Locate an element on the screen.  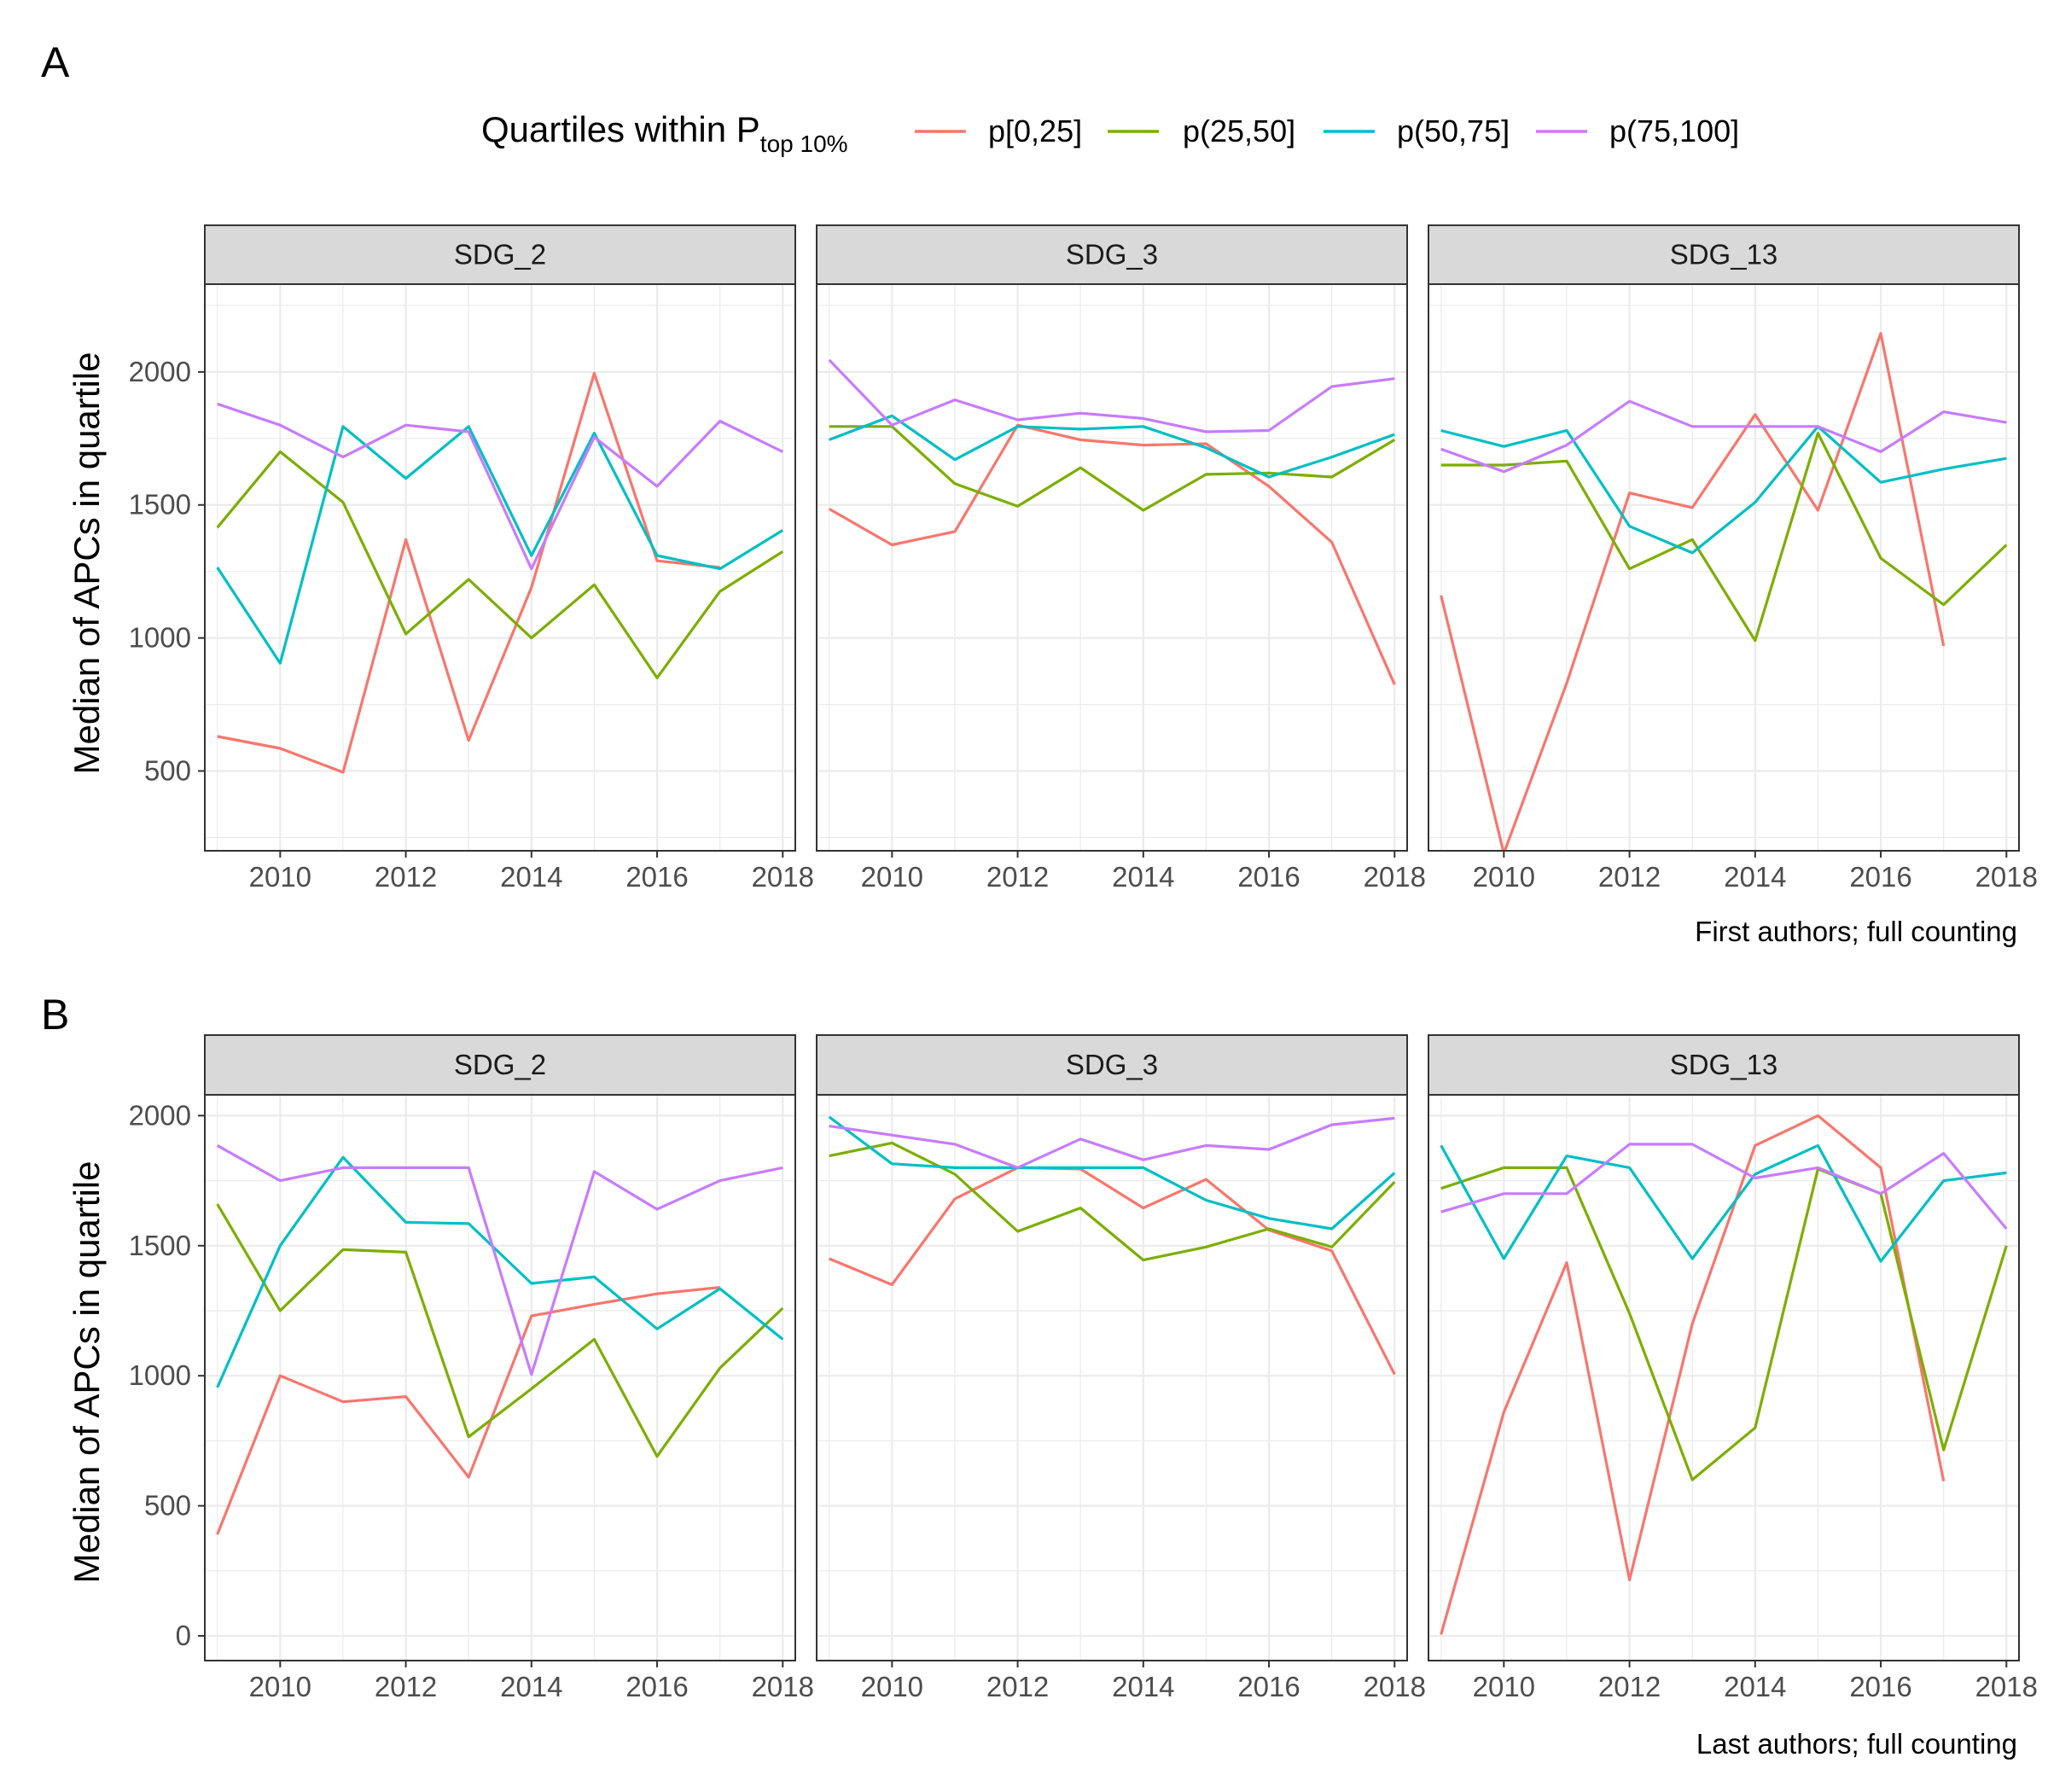
legend-title-main: Quartiles within P is located at coordinates (620, 129).